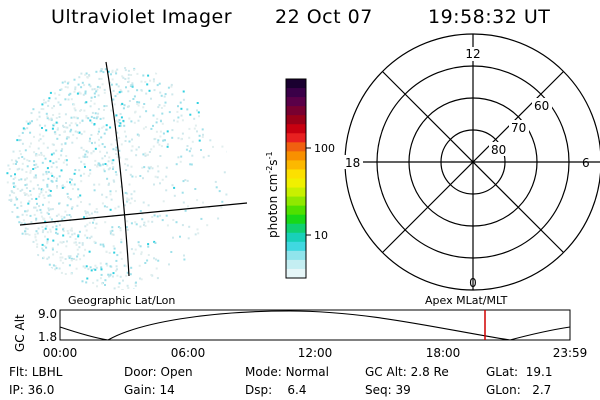 The width and height of the screenshot is (600, 400). What do you see at coordinates (324, 17) in the screenshot?
I see `observation-date: 22 Oct 07` at bounding box center [324, 17].